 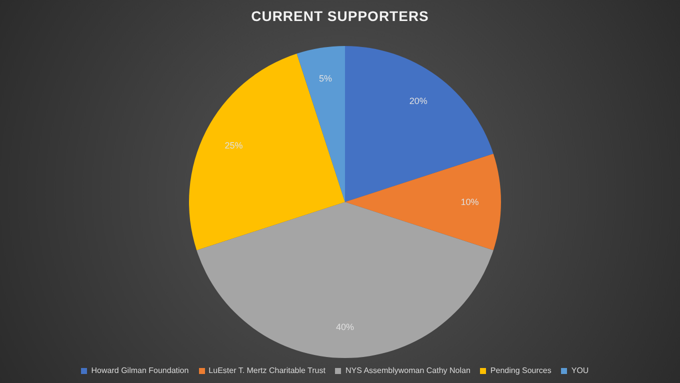 What do you see at coordinates (340, 16) in the screenshot?
I see `chart-title: CURRENT SUPPORTERS` at bounding box center [340, 16].